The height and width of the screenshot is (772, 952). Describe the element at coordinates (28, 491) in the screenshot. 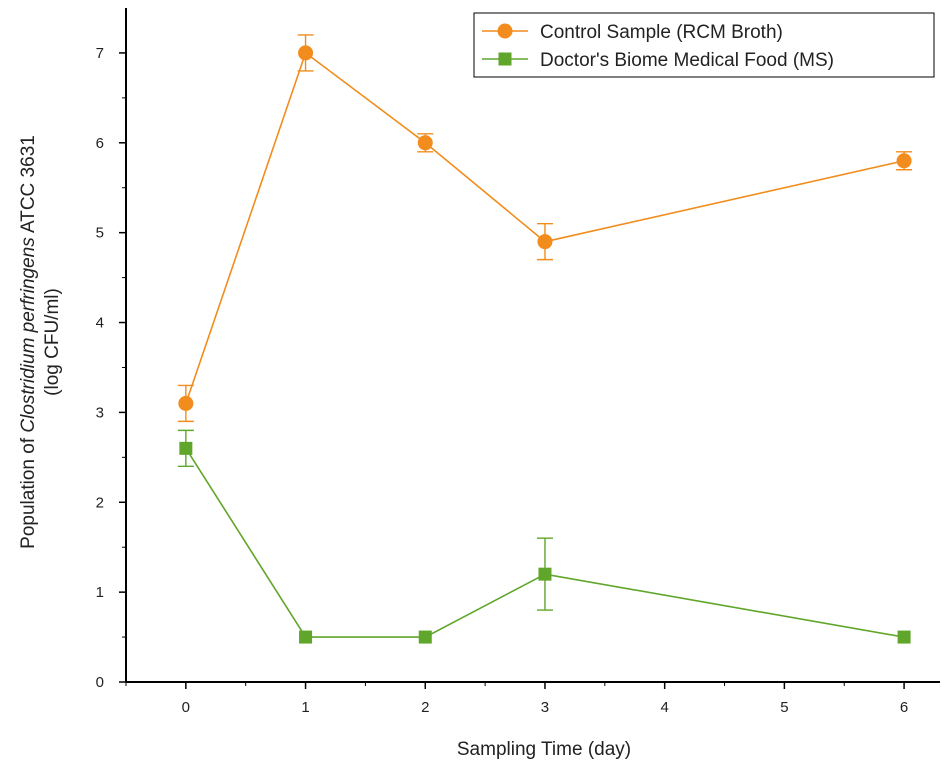

I see `y-axis-title-prefix: Population of` at that location.